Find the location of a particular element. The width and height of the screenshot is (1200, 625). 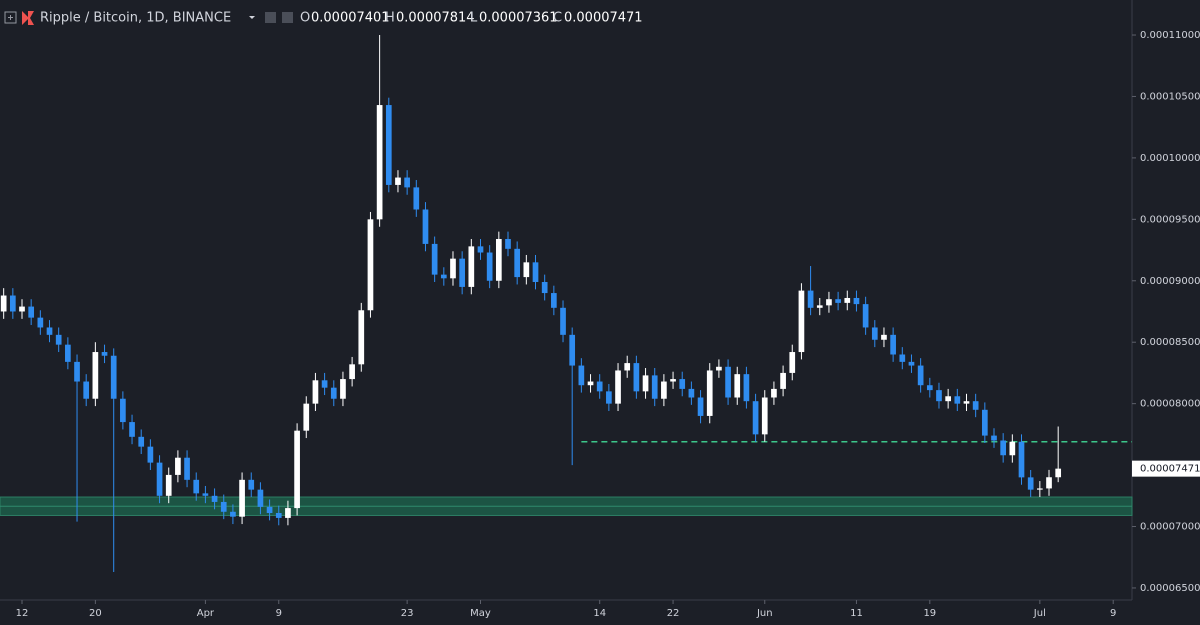

x-tick-label: 12 is located at coordinates (22, 613).